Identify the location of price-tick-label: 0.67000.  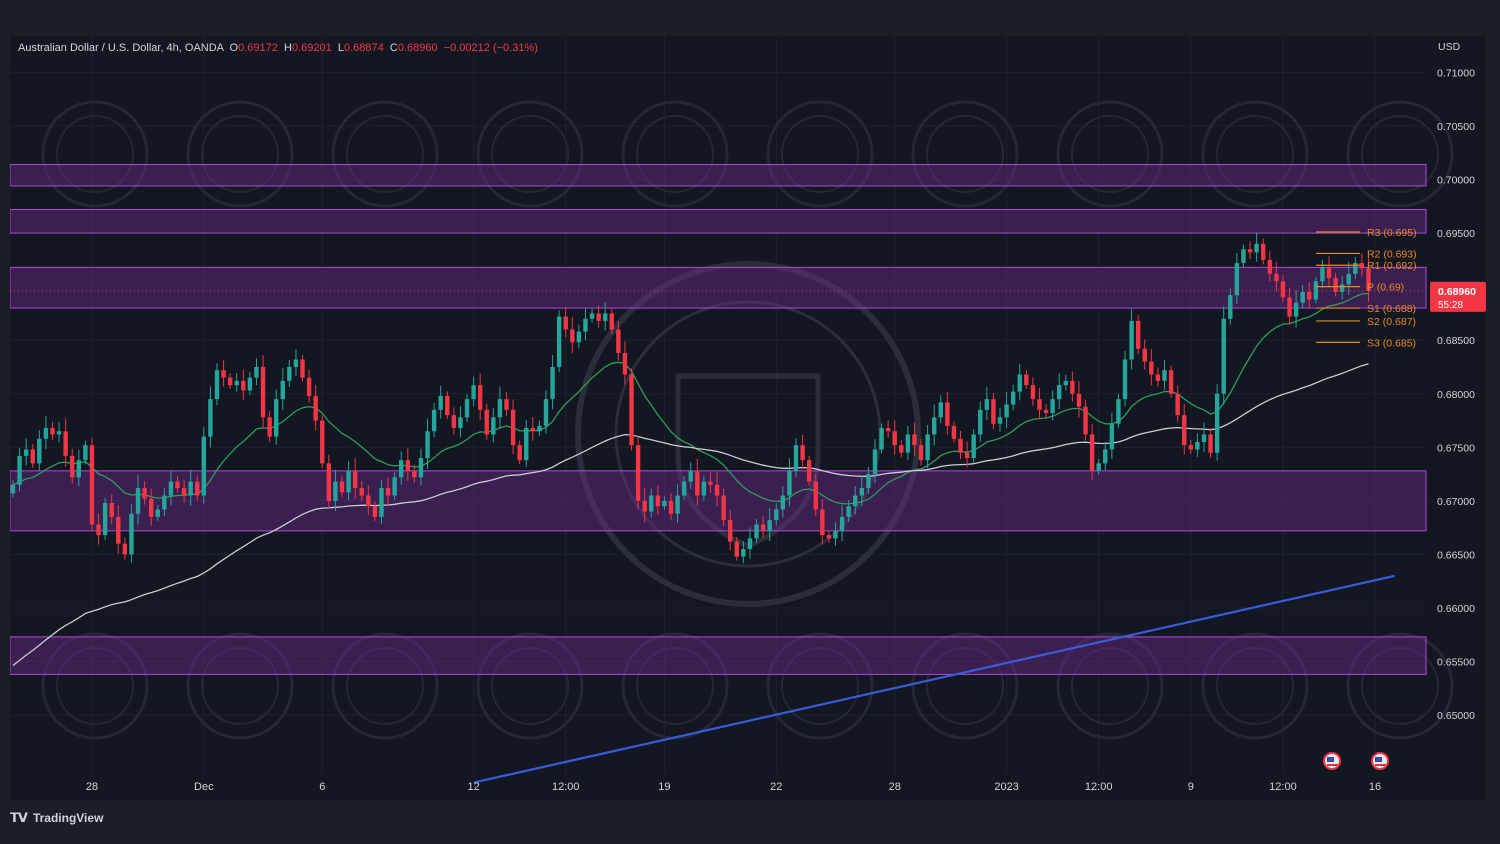
(1456, 502).